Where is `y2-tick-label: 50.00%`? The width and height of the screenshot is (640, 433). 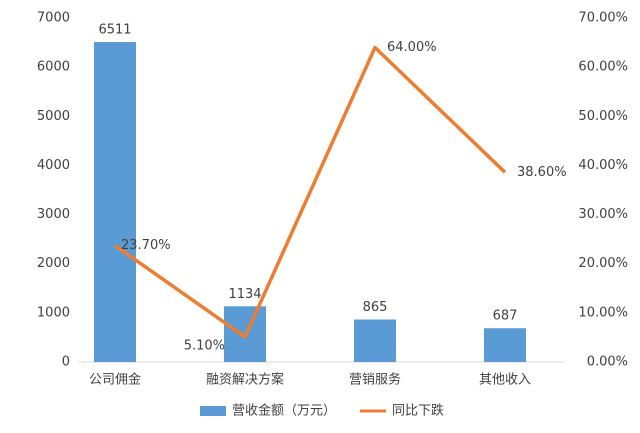 y2-tick-label: 50.00% is located at coordinates (603, 116).